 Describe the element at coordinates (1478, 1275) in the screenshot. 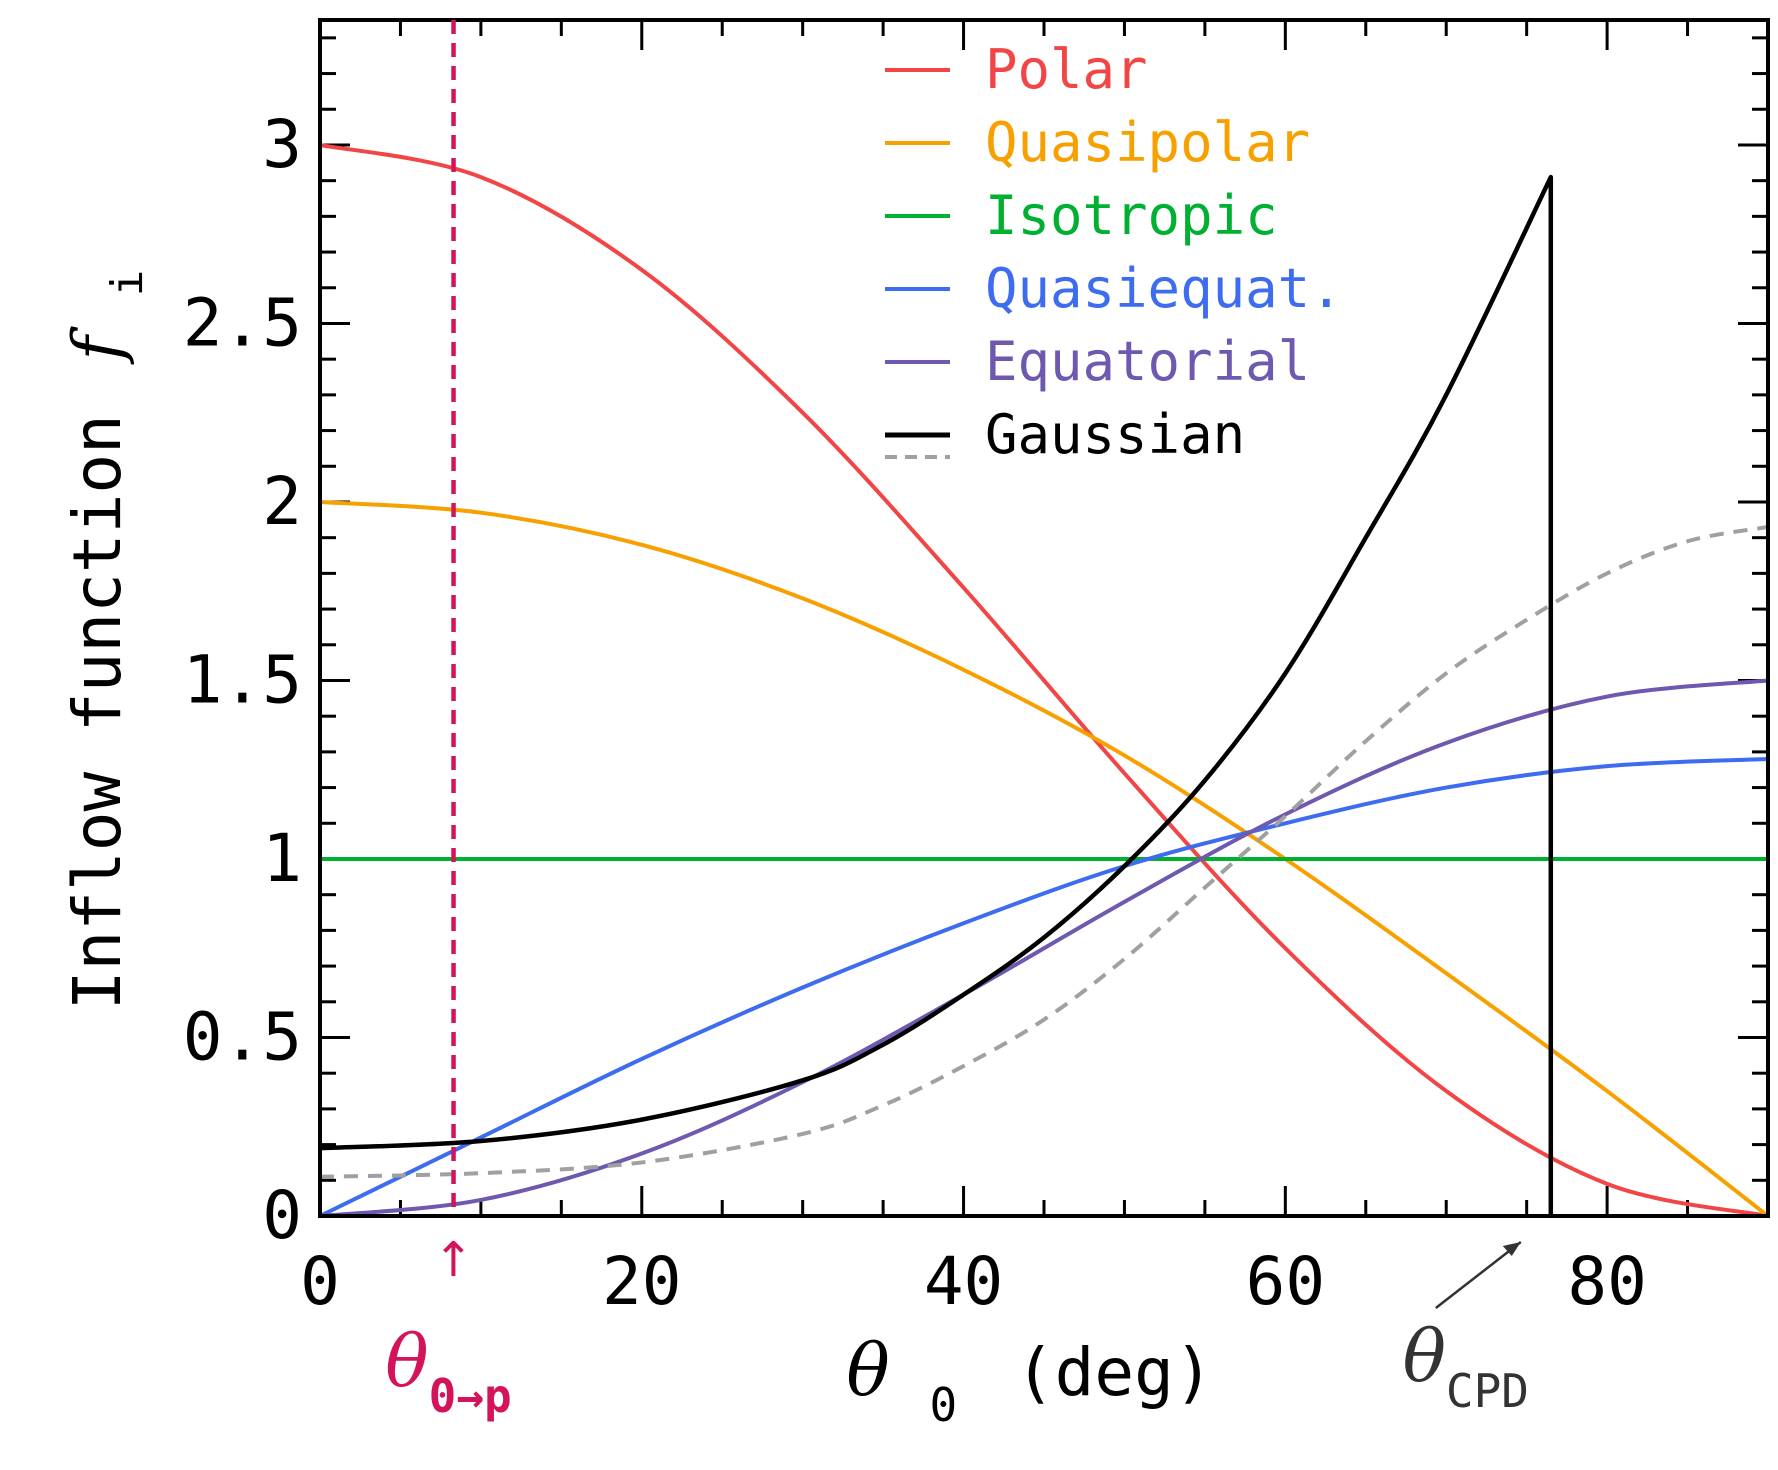

I see `theta-cpd-arrow` at that location.